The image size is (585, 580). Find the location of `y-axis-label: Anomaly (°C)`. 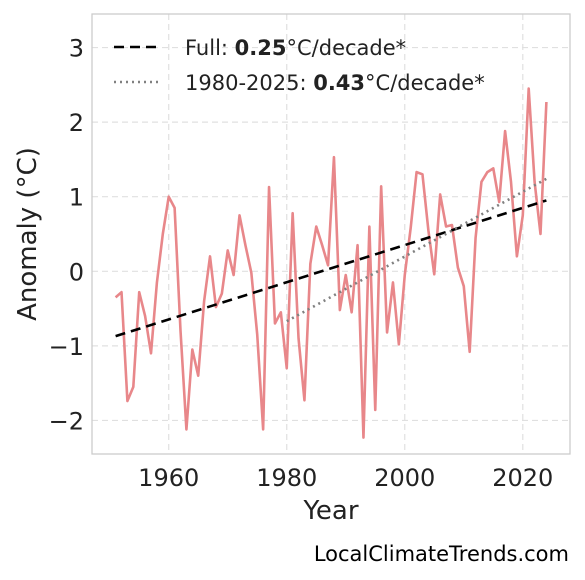

y-axis-label: Anomaly (°C) is located at coordinates (28, 234).